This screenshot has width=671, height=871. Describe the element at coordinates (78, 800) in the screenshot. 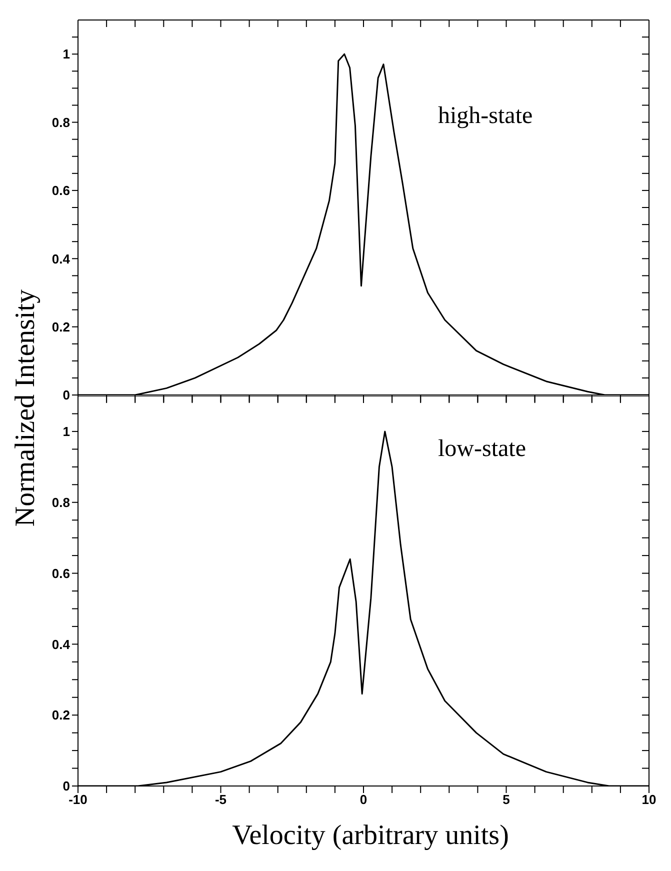

I see `x-tick-label: -10` at that location.